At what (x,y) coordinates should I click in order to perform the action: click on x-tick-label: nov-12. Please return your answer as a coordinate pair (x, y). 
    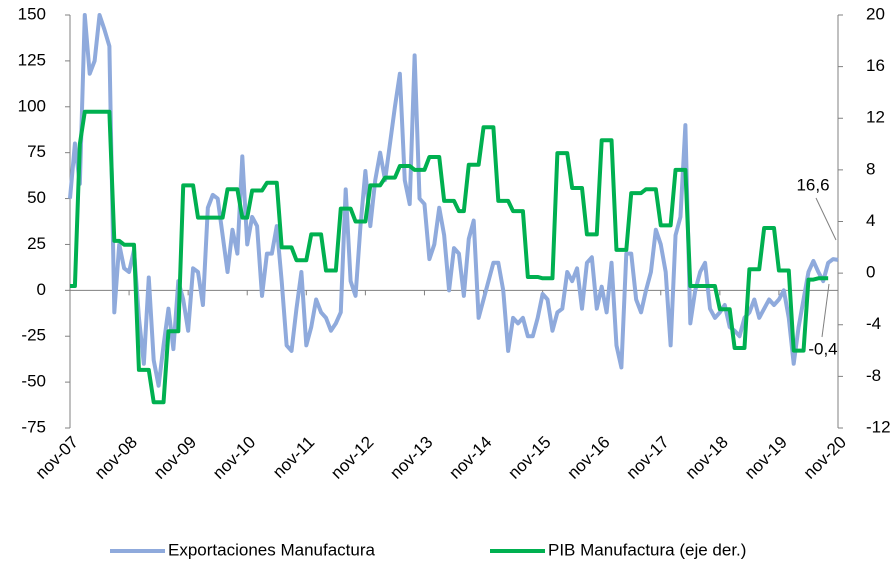
    Looking at the image, I should click on (352, 458).